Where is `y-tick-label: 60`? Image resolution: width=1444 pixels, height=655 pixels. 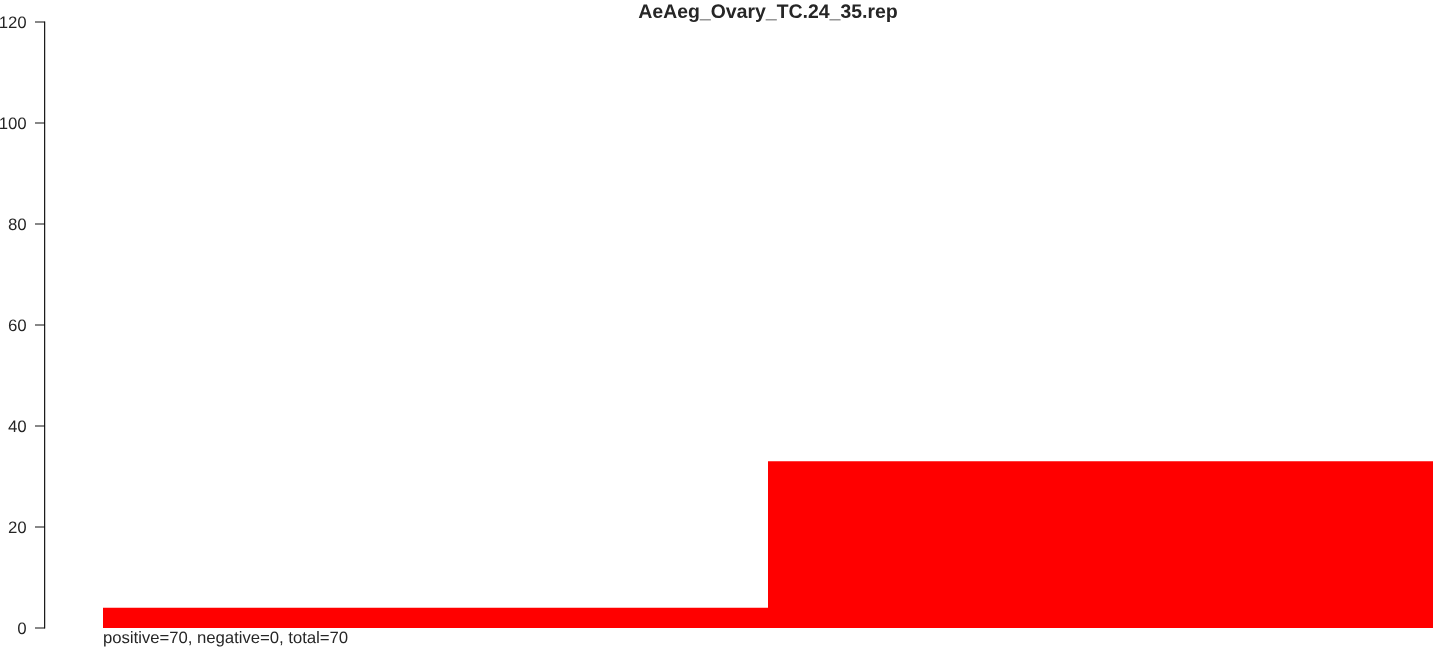
y-tick-label: 60 is located at coordinates (17, 325).